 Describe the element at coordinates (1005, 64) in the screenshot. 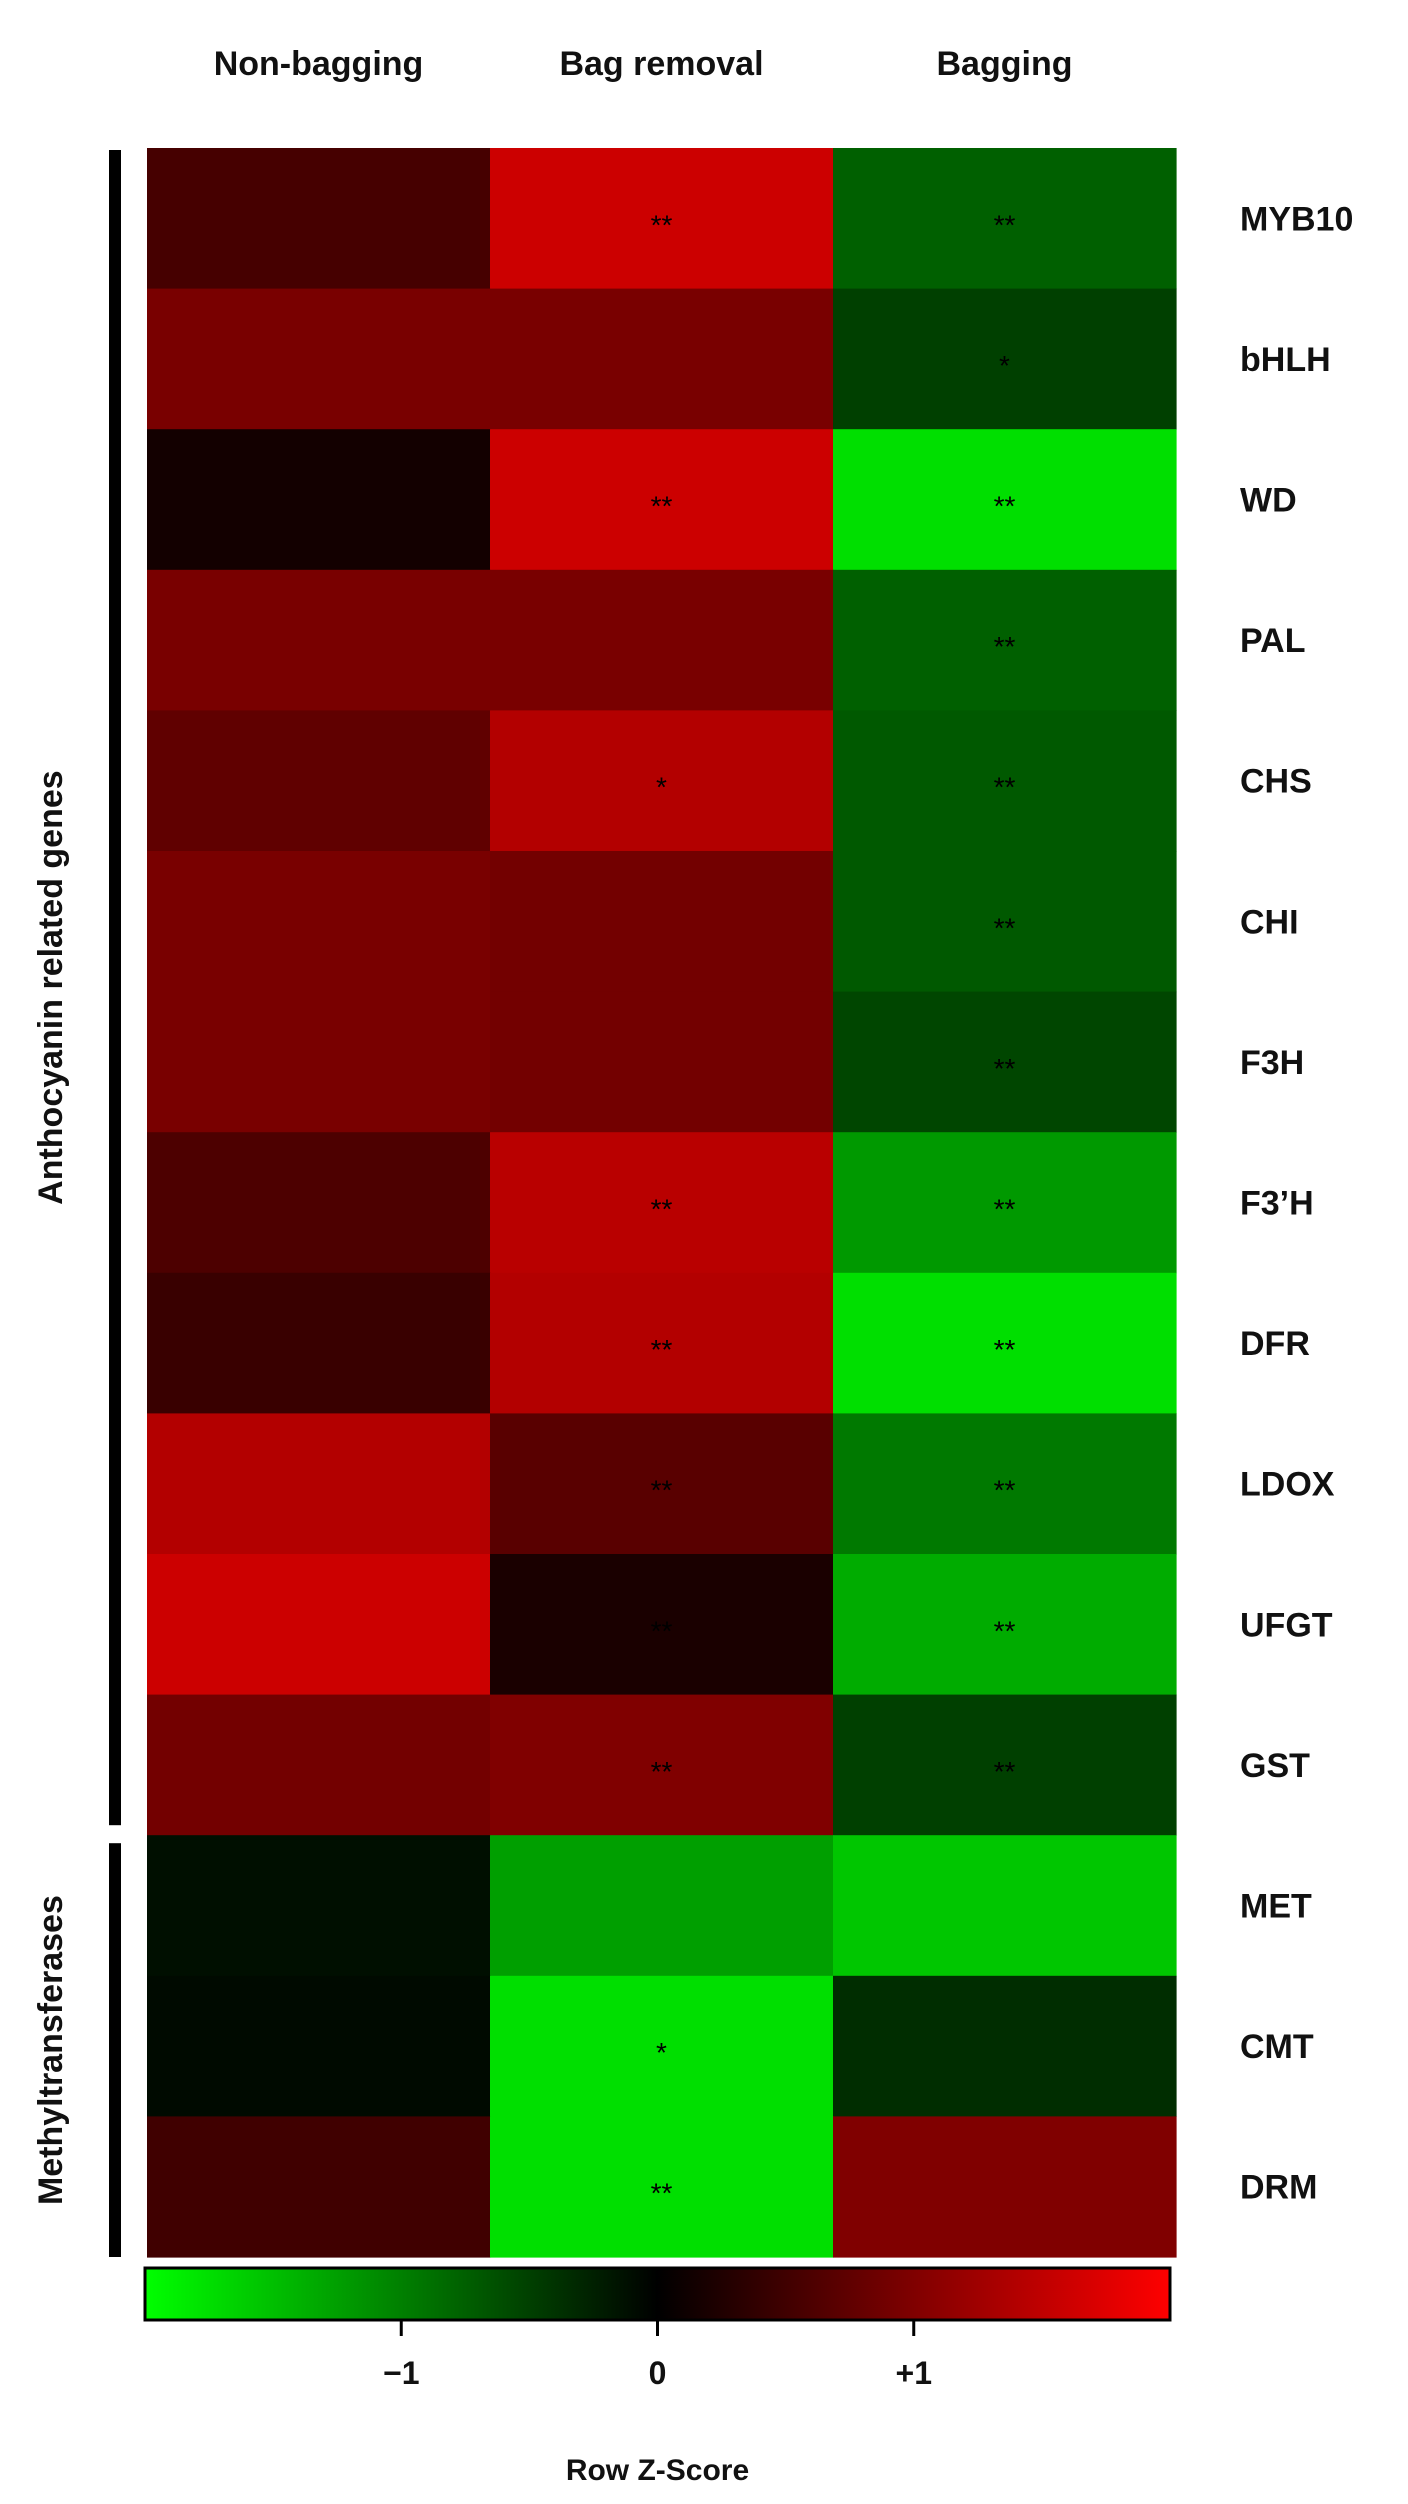

I see `column-header: Bagging` at that location.